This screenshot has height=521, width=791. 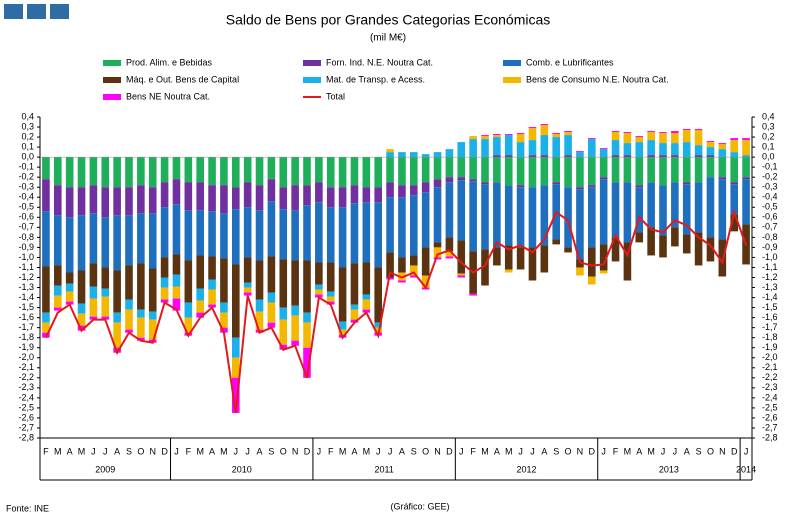 What do you see at coordinates (200, 451) in the screenshot?
I see `x-tick-label: M` at bounding box center [200, 451].